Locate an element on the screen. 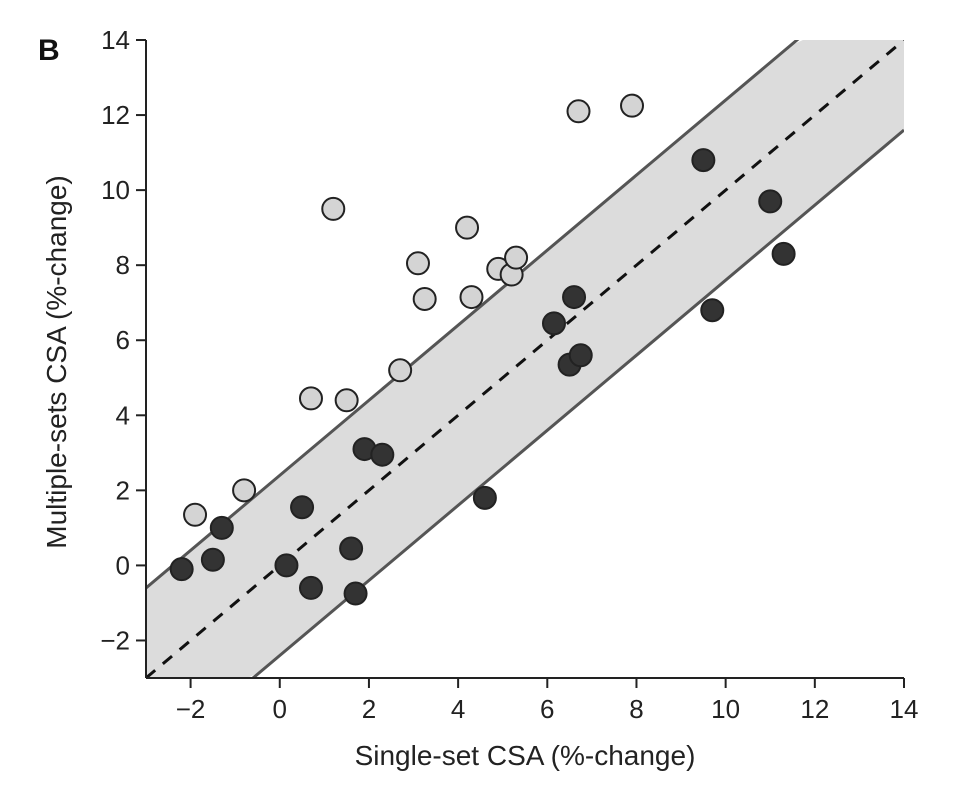 The width and height of the screenshot is (964, 792). x-tick-label: 14 is located at coordinates (904, 709).